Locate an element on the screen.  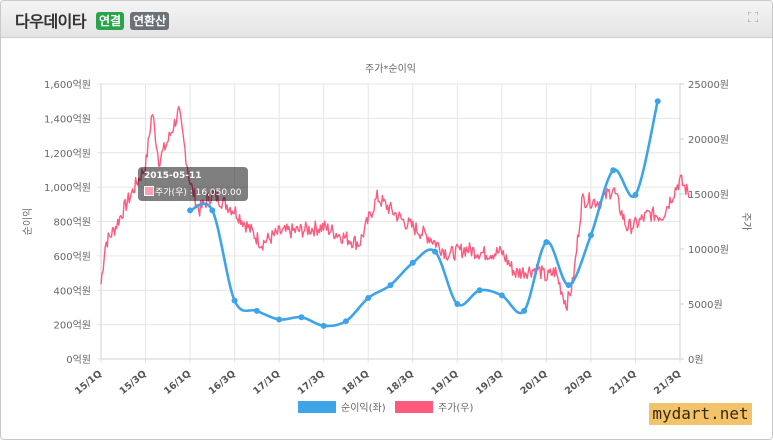
y-tick-label-left: 600억원 is located at coordinates (73, 257).